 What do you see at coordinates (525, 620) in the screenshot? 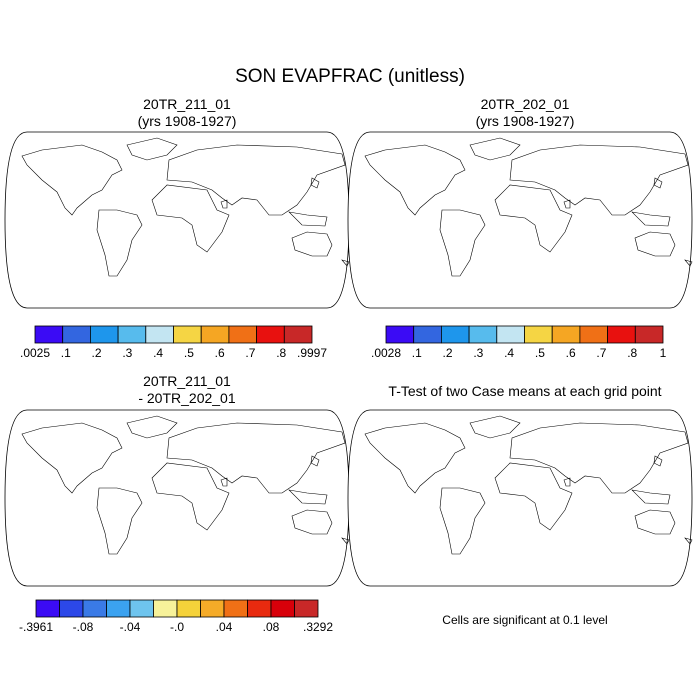
I see `significance-note: Cells are significant at 0.1 level` at bounding box center [525, 620].